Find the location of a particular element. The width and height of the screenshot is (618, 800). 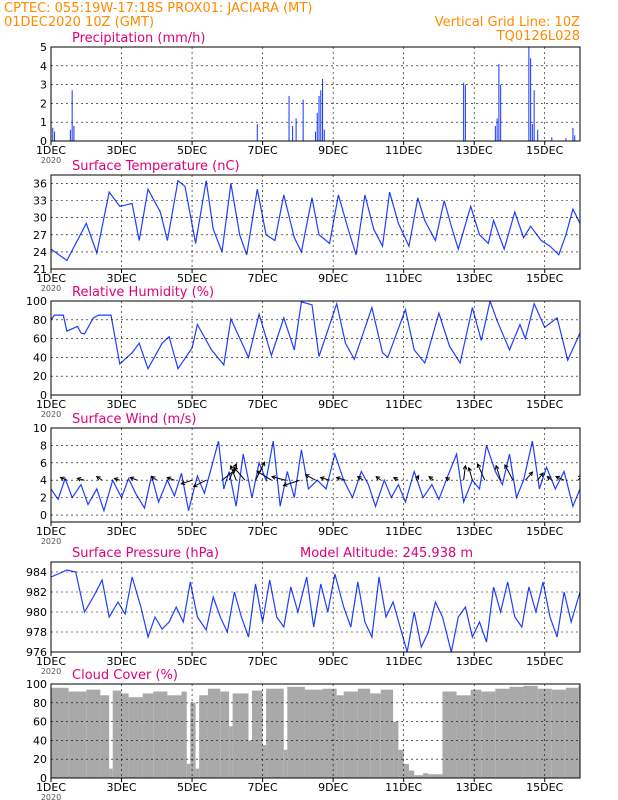

x-tick-label: 13DEC is located at coordinates (474, 787).